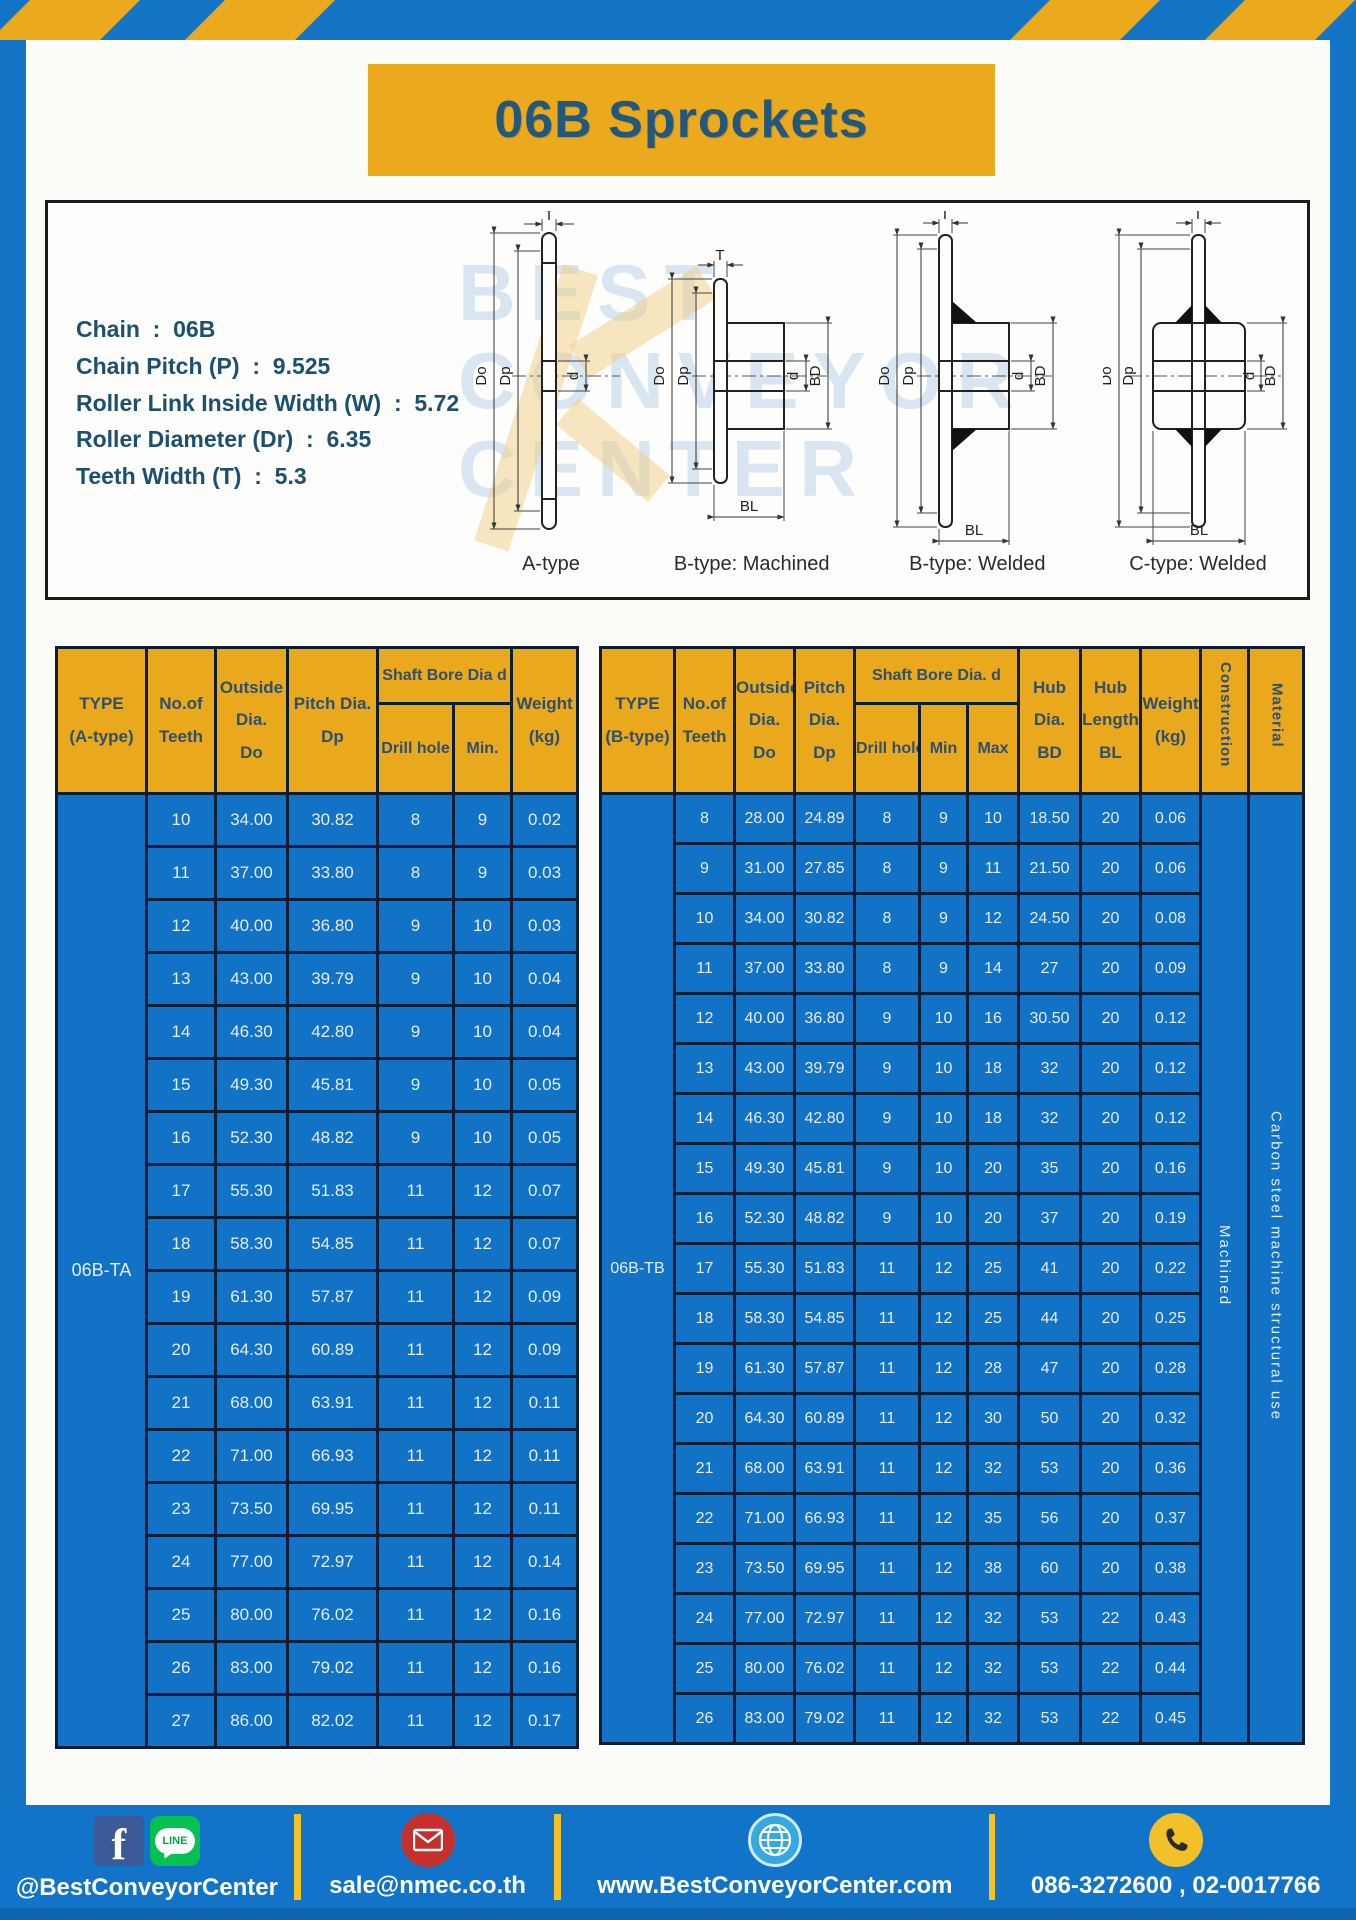 This screenshot has width=1356, height=1920. Describe the element at coordinates (993, 1018) in the screenshot. I see `table-cell: 16` at that location.